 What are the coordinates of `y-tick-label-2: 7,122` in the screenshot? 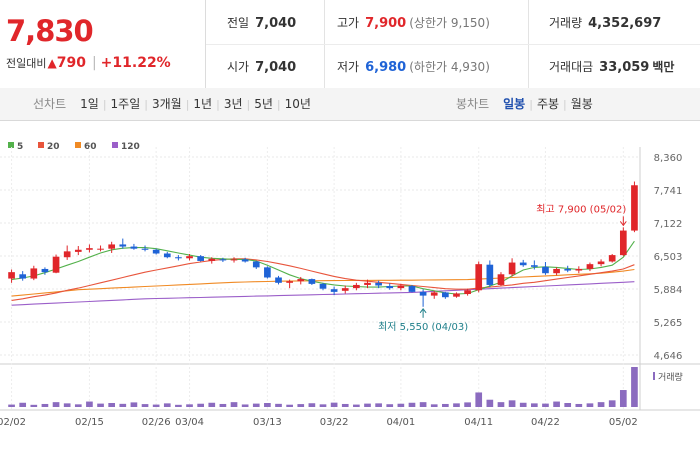 It's located at (668, 224).